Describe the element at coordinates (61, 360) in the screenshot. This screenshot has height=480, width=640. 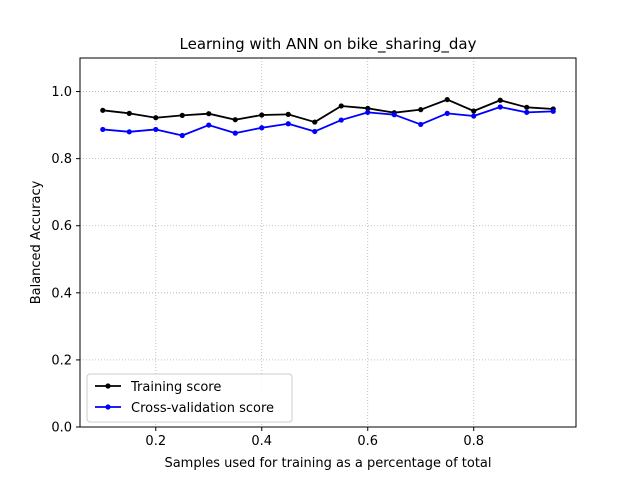
I see `y-tick-label: 0.2` at that location.